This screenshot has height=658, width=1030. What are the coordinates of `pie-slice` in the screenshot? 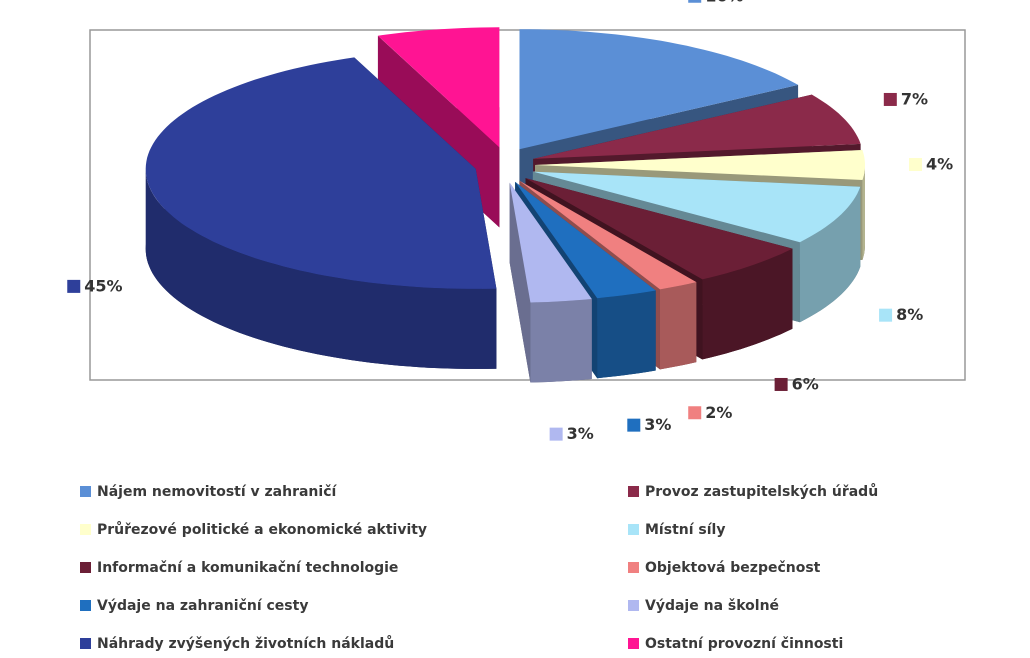 It's located at (550, 282).